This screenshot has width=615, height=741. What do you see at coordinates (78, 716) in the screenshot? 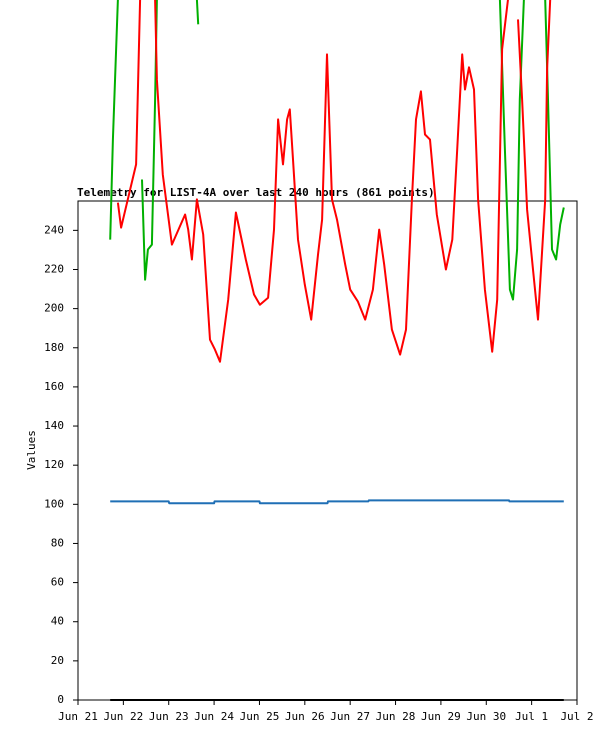
I see `x-tick-label: Jun 21` at bounding box center [78, 716].